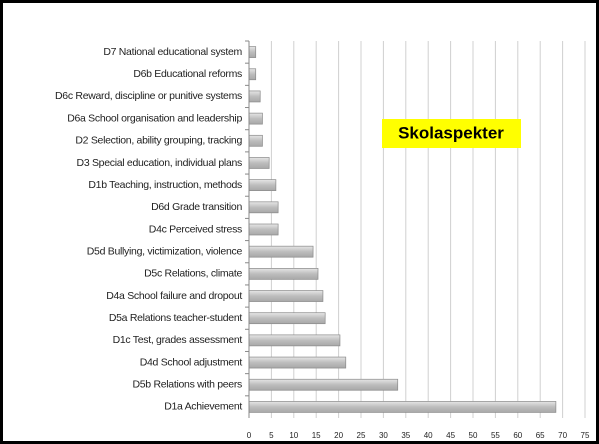 The width and height of the screenshot is (599, 444). I want to click on annotation: Skolaspekter, so click(451, 132).